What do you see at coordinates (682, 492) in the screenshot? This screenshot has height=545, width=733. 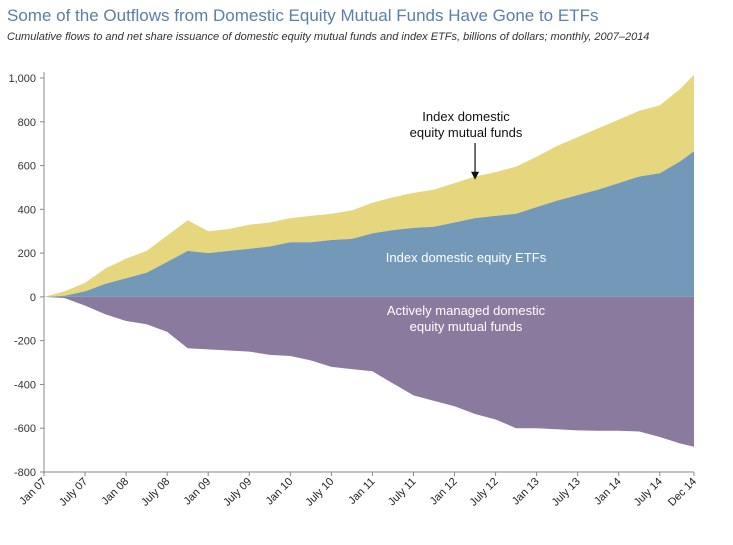 I see `x-tick-label: Dec 14` at bounding box center [682, 492].